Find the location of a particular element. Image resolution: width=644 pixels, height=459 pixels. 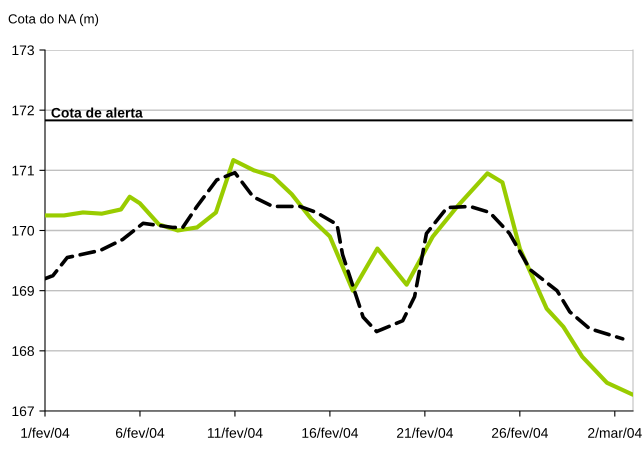

y-axis-title: Cota do NA (m) is located at coordinates (53, 20).